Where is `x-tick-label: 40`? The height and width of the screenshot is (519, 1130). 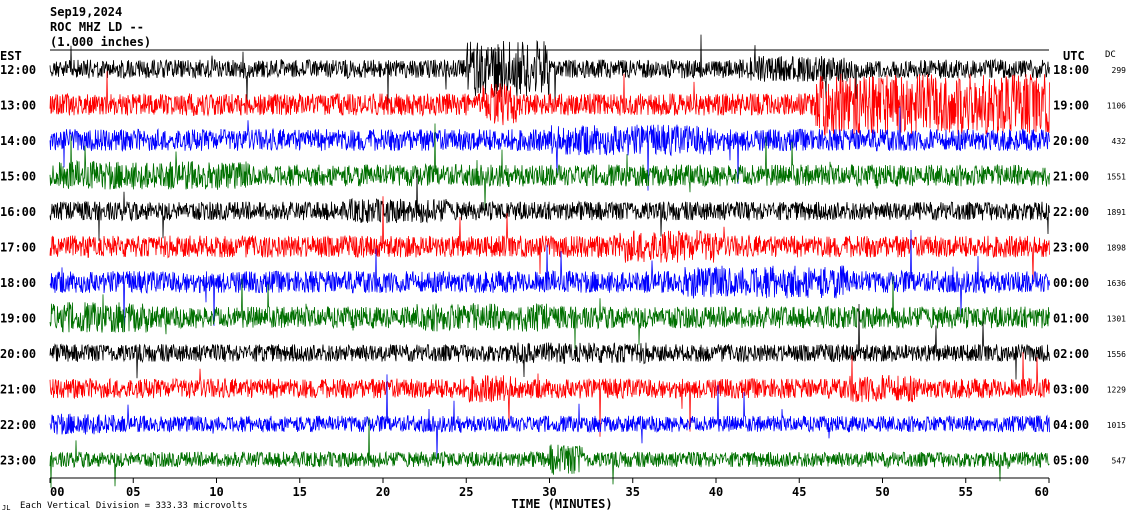
x-tick-label: 40 is located at coordinates (716, 492).